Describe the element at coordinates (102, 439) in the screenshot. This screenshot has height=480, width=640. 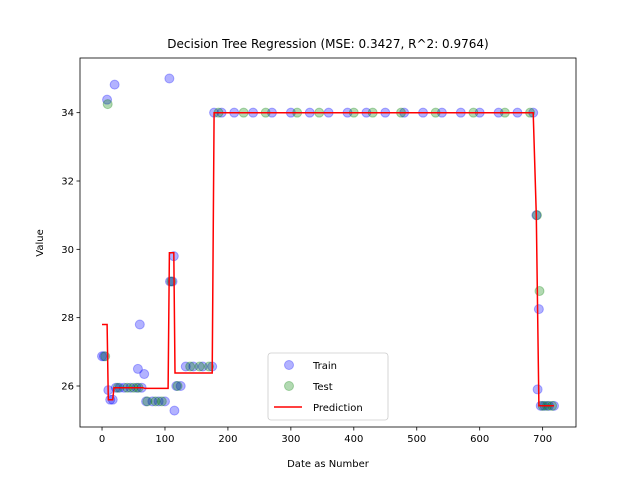
I see `x-tick-label: 0` at that location.